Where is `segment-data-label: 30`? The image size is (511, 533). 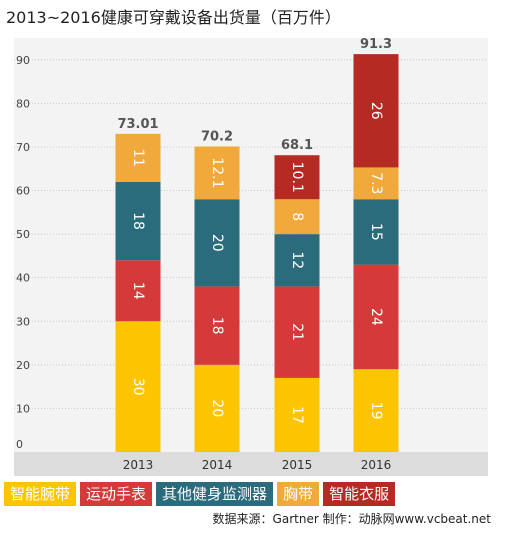 segment-data-label: 30 is located at coordinates (138, 387).